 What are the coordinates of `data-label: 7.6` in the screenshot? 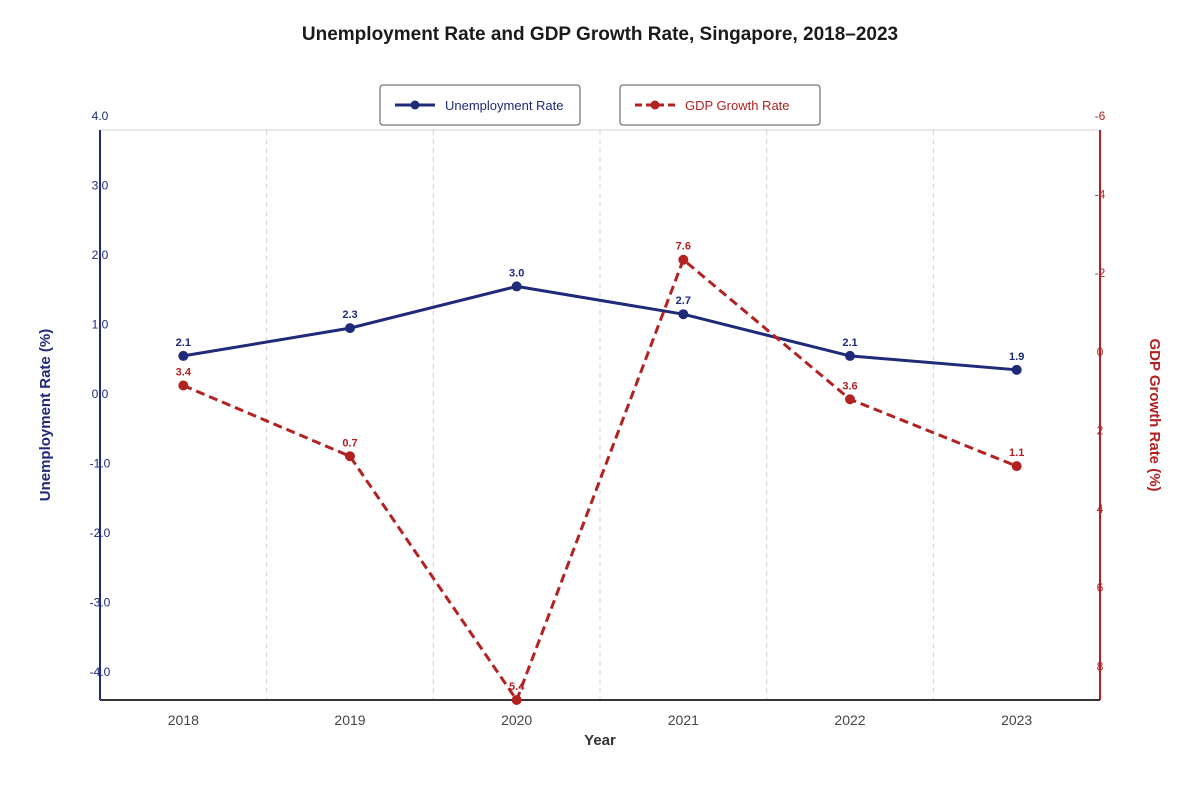 It's located at (683, 247).